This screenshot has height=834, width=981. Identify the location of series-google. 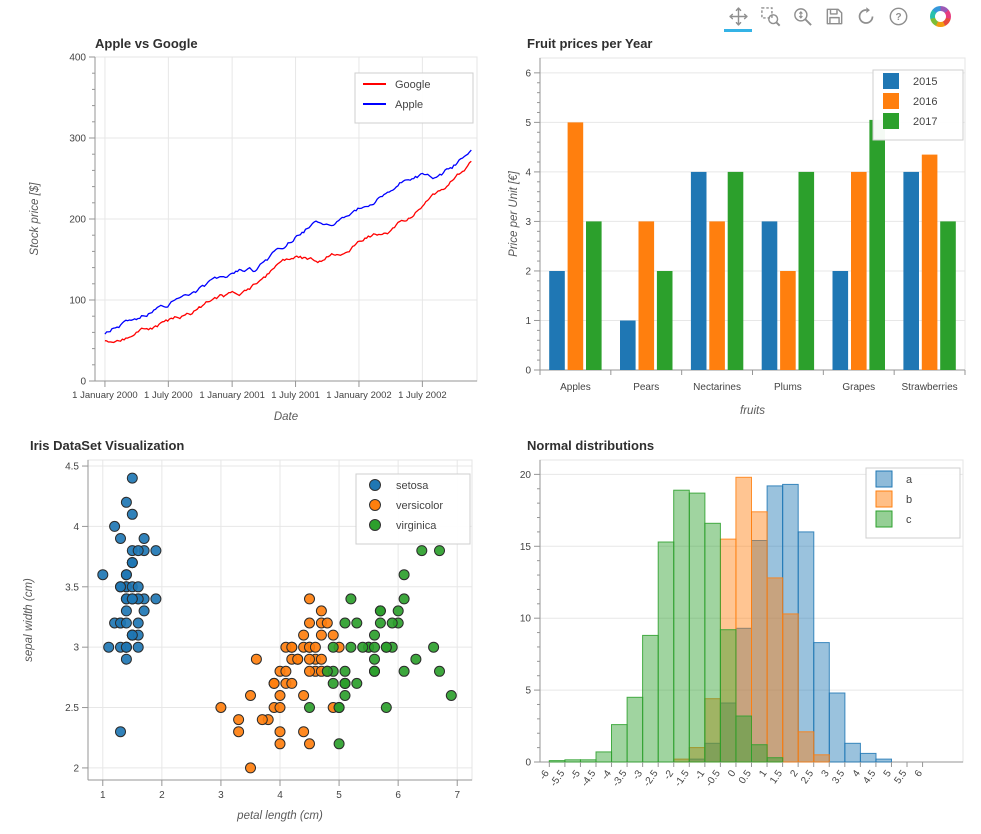
(288, 252).